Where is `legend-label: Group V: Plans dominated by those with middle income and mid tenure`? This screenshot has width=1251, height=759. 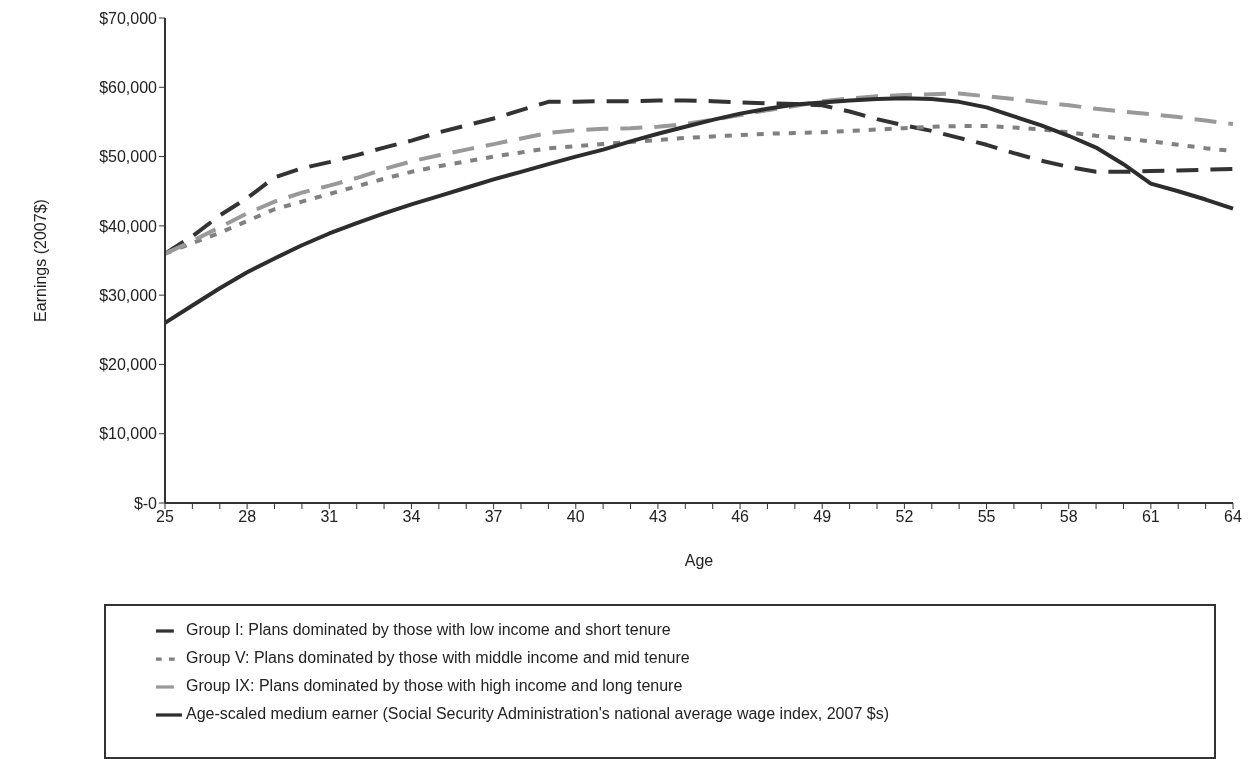
legend-label: Group V: Plans dominated by those with middle income and mid tenure is located at coordinates (438, 657).